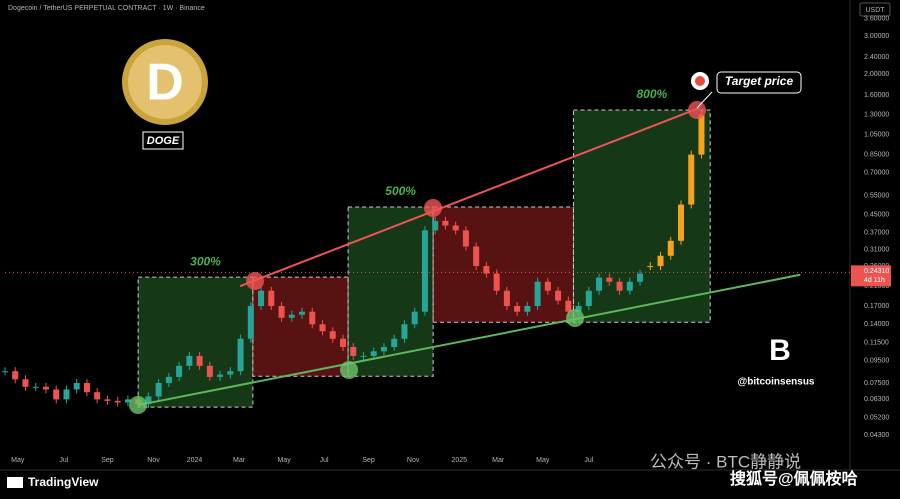 The image size is (900, 499). I want to click on y-tick-label: 0.05200, so click(876, 417).